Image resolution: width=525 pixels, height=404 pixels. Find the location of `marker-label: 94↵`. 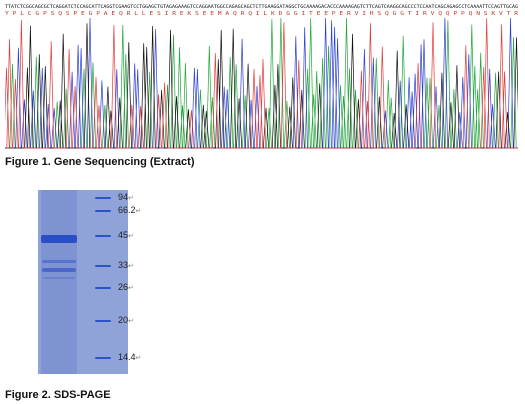

marker-label: 94↵ is located at coordinates (126, 197).